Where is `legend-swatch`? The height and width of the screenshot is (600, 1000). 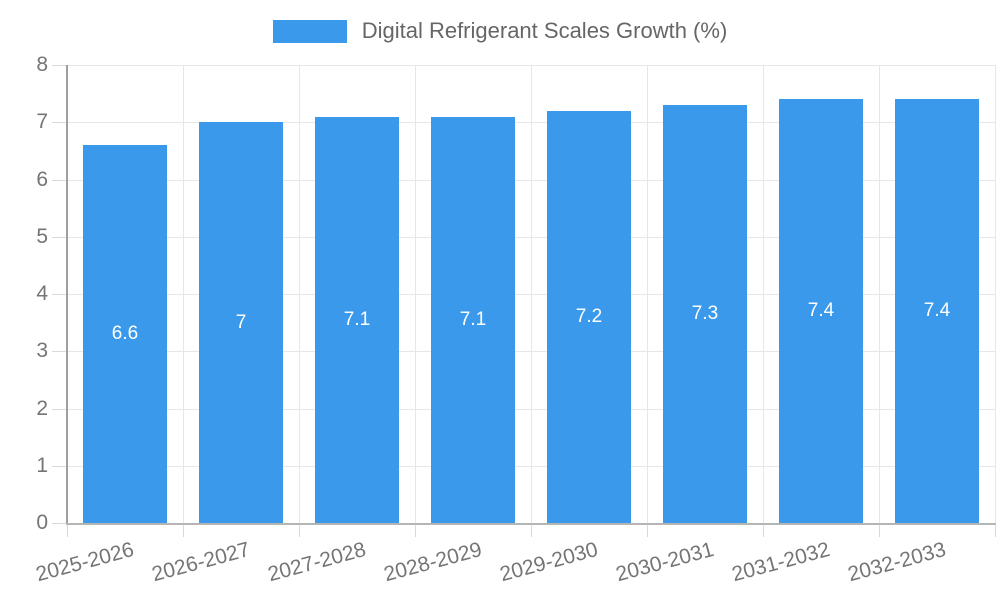 legend-swatch is located at coordinates (309, 31).